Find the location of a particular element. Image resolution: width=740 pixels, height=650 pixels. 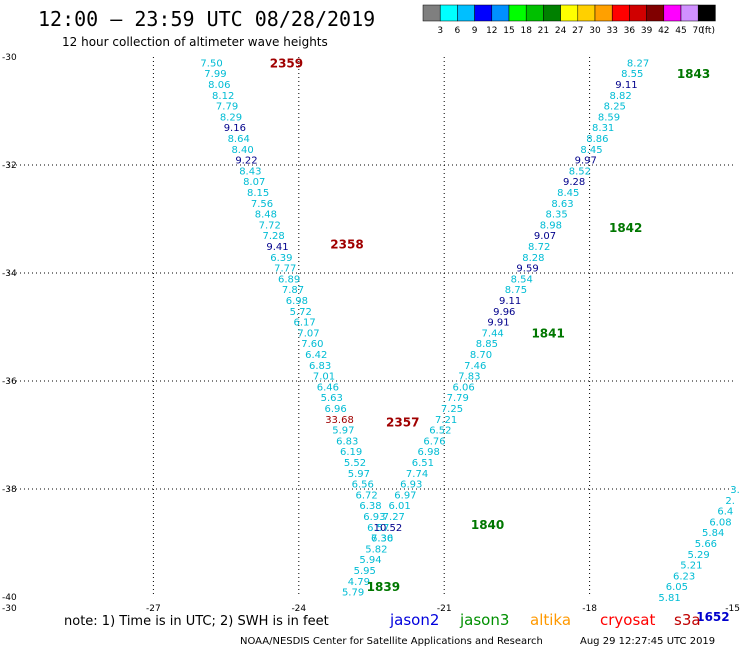

wave-height-value: 8.98 is located at coordinates (551, 225).